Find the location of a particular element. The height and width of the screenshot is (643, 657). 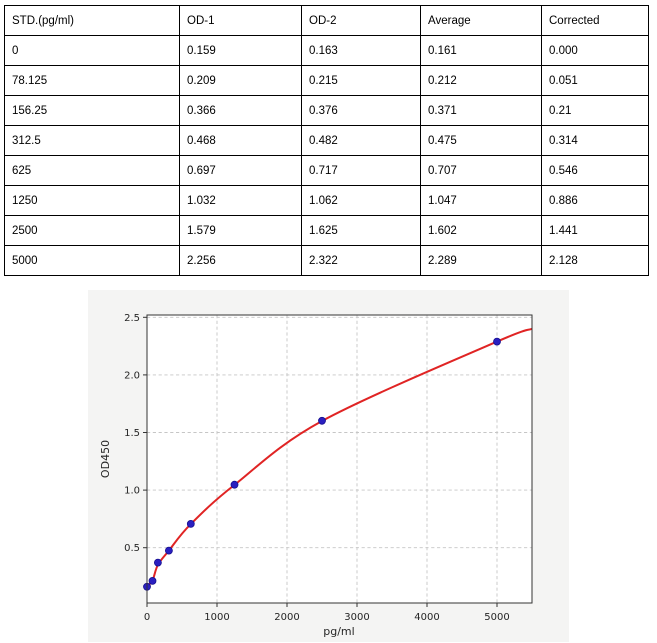

table-cell: 0 is located at coordinates (92, 50).